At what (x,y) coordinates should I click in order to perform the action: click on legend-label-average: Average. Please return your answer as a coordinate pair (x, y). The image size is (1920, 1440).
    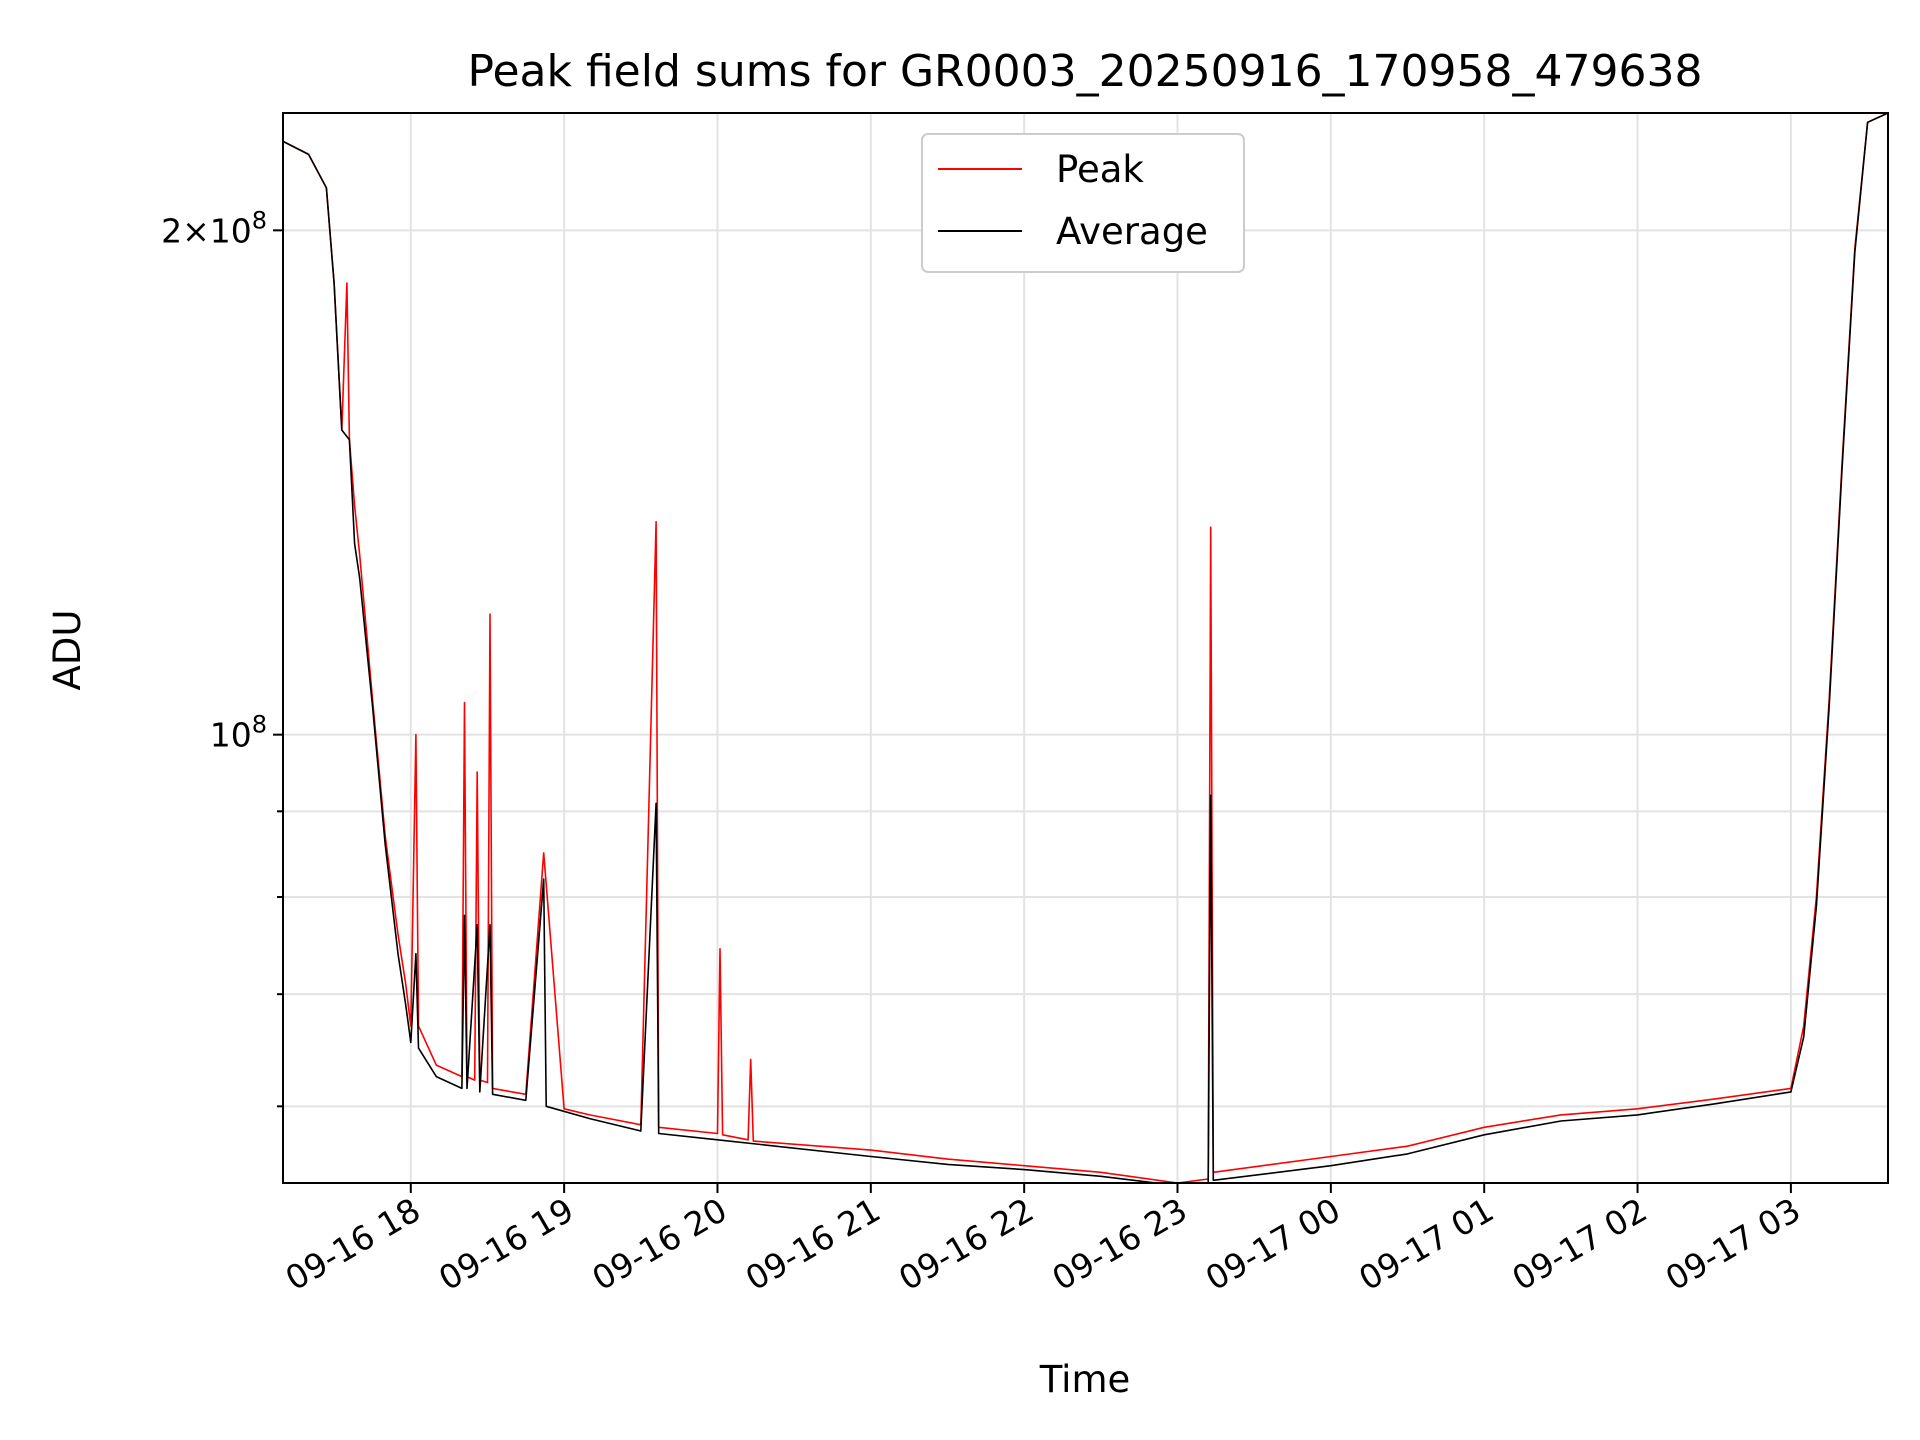
    Looking at the image, I should click on (1132, 231).